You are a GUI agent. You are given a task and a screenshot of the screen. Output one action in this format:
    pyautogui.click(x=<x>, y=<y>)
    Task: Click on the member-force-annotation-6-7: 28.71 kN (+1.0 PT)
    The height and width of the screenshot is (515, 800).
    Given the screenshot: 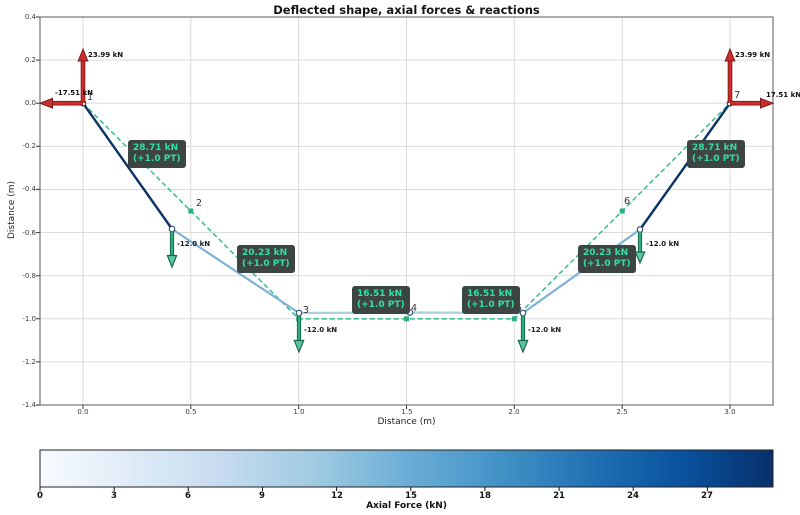 What is the action you would take?
    pyautogui.click(x=716, y=154)
    